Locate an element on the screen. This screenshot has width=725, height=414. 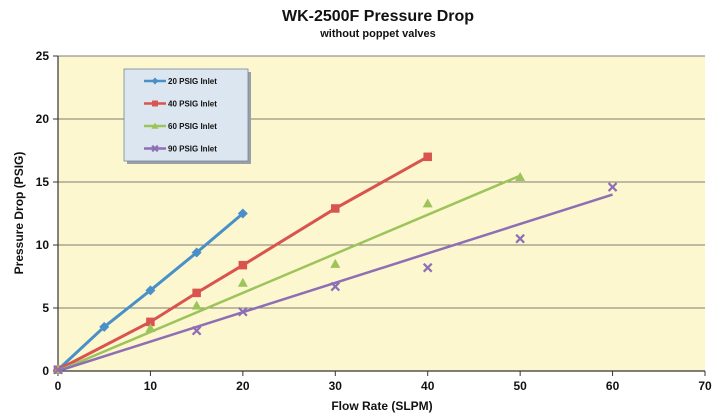
y-tick-label: 25 is located at coordinates (43, 56).